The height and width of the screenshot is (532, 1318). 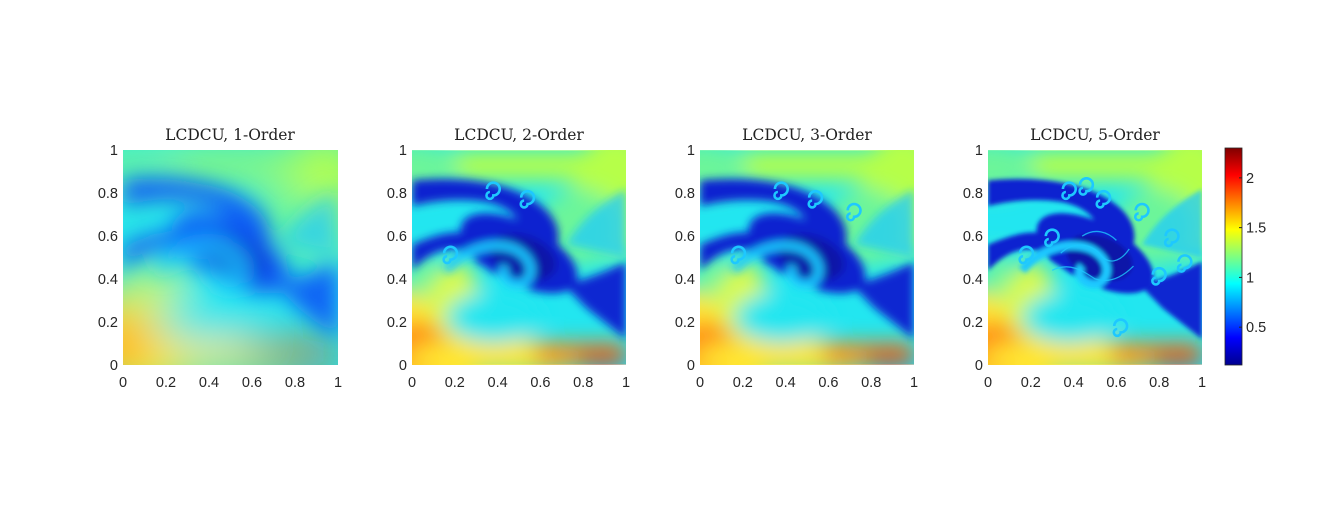 I want to click on colorbar: 0.5 1 1.5 2, so click(x=1245, y=256).